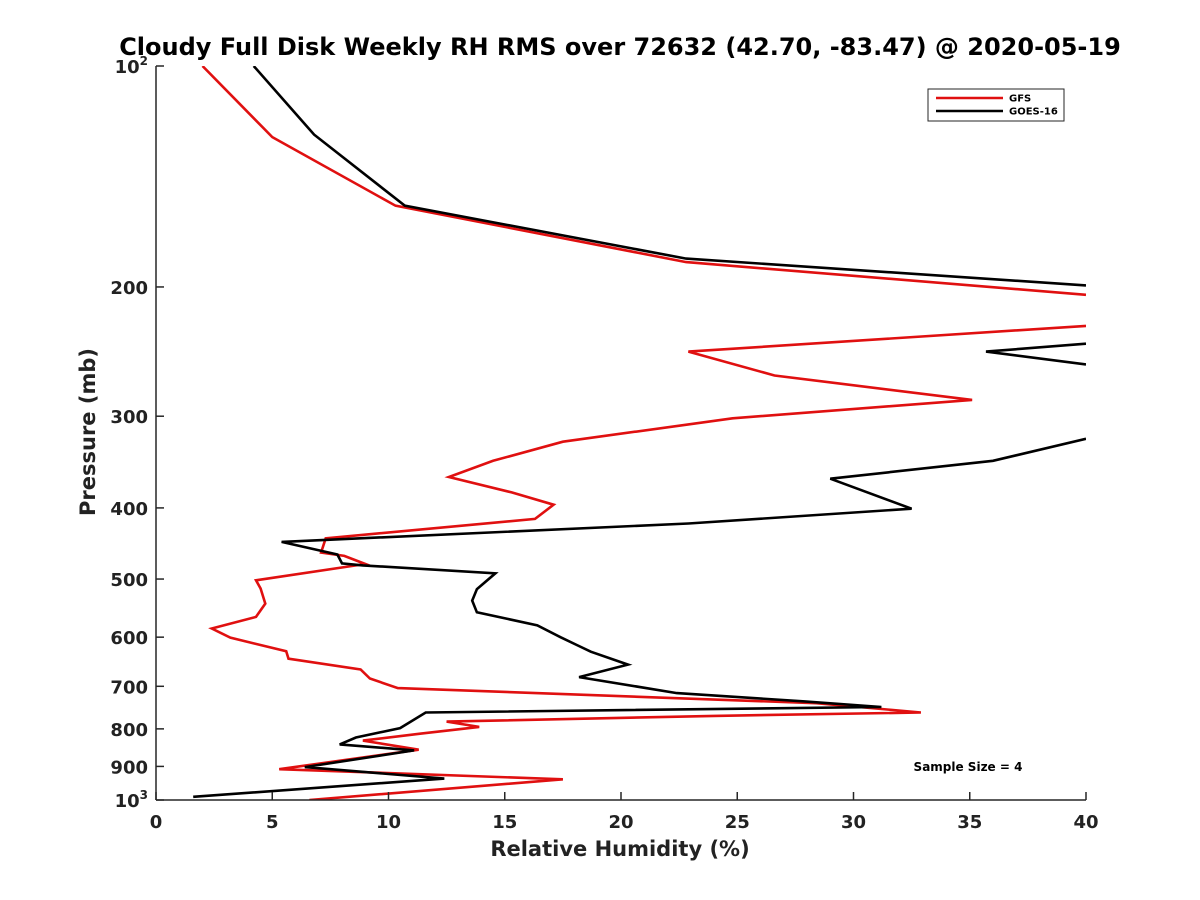  Describe the element at coordinates (619, 849) in the screenshot. I see `x-axis-label: Relative Humidity (%)` at that location.